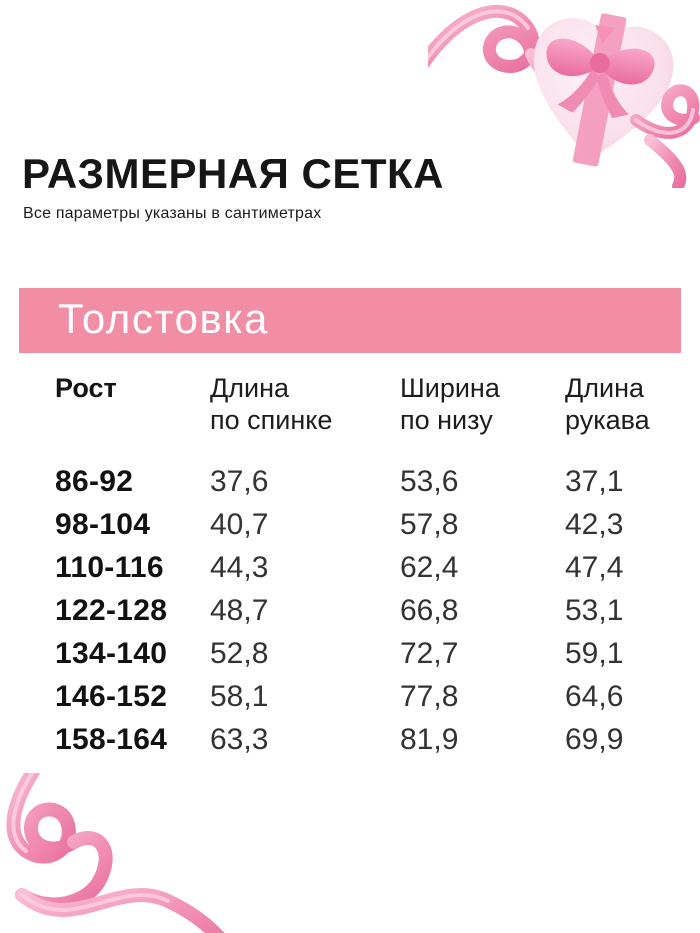 The height and width of the screenshot is (933, 700). What do you see at coordinates (239, 567) in the screenshot?
I see `cell-back-length: 44,3` at bounding box center [239, 567].